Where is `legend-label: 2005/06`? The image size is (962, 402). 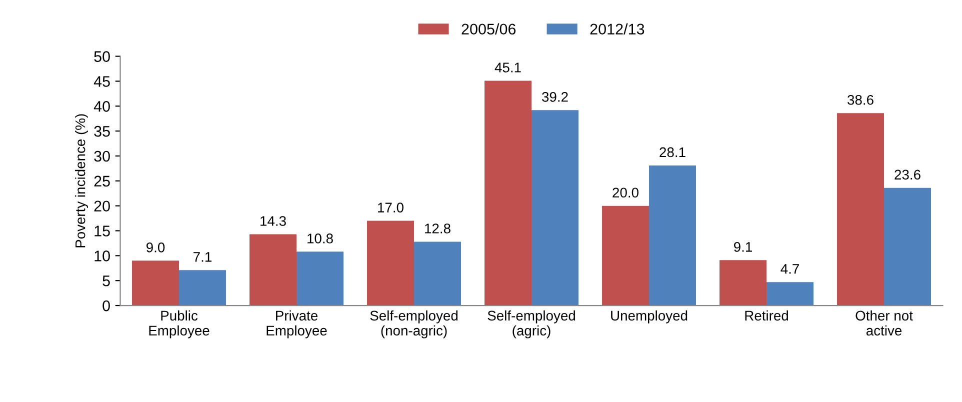 legend-label: 2005/06 is located at coordinates (489, 29).